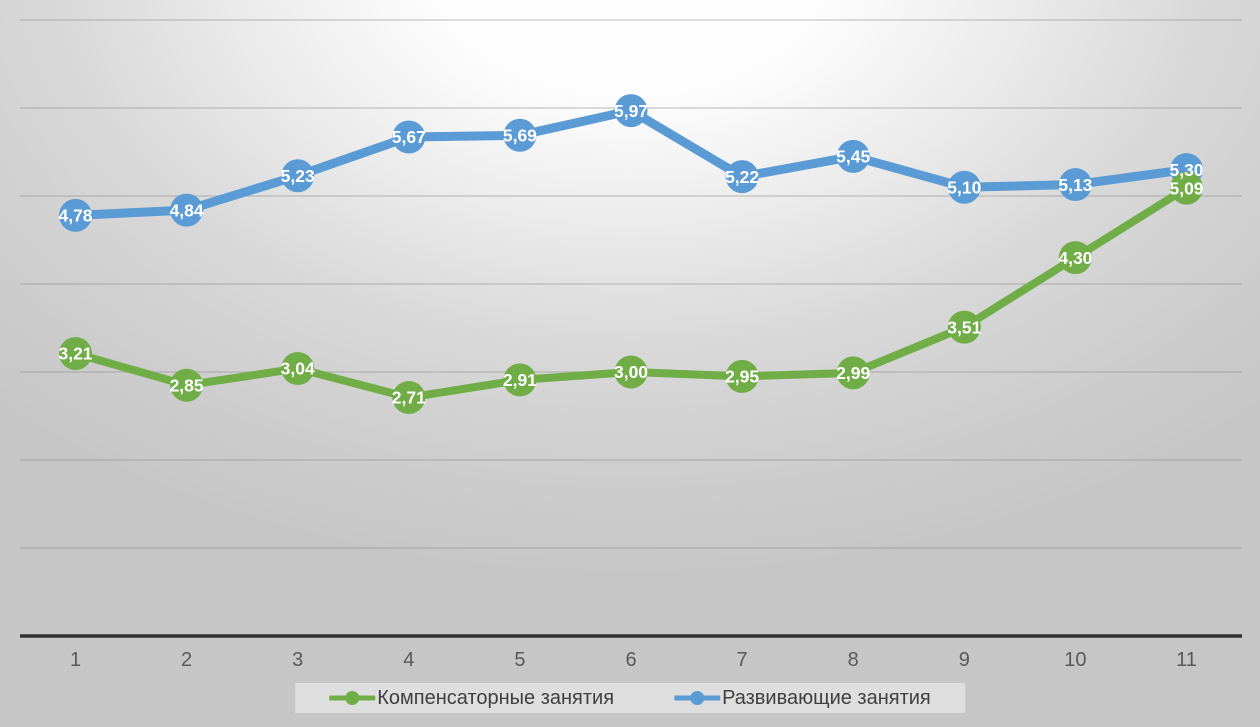 The width and height of the screenshot is (1260, 727). I want to click on x-axis-tick-label-11: 11, so click(1186, 660).